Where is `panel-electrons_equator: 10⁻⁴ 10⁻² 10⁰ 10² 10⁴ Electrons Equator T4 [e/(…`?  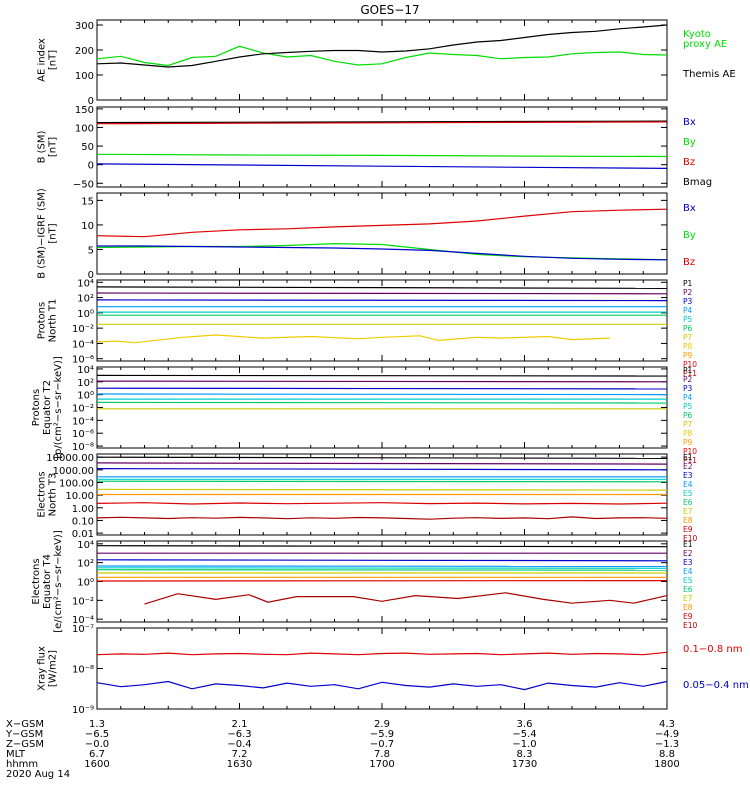 panel-electrons_equator: 10⁻⁴ 10⁻² 10⁰ 10² 10⁴ Electrons Equator T4 [e/(… is located at coordinates (364, 581).